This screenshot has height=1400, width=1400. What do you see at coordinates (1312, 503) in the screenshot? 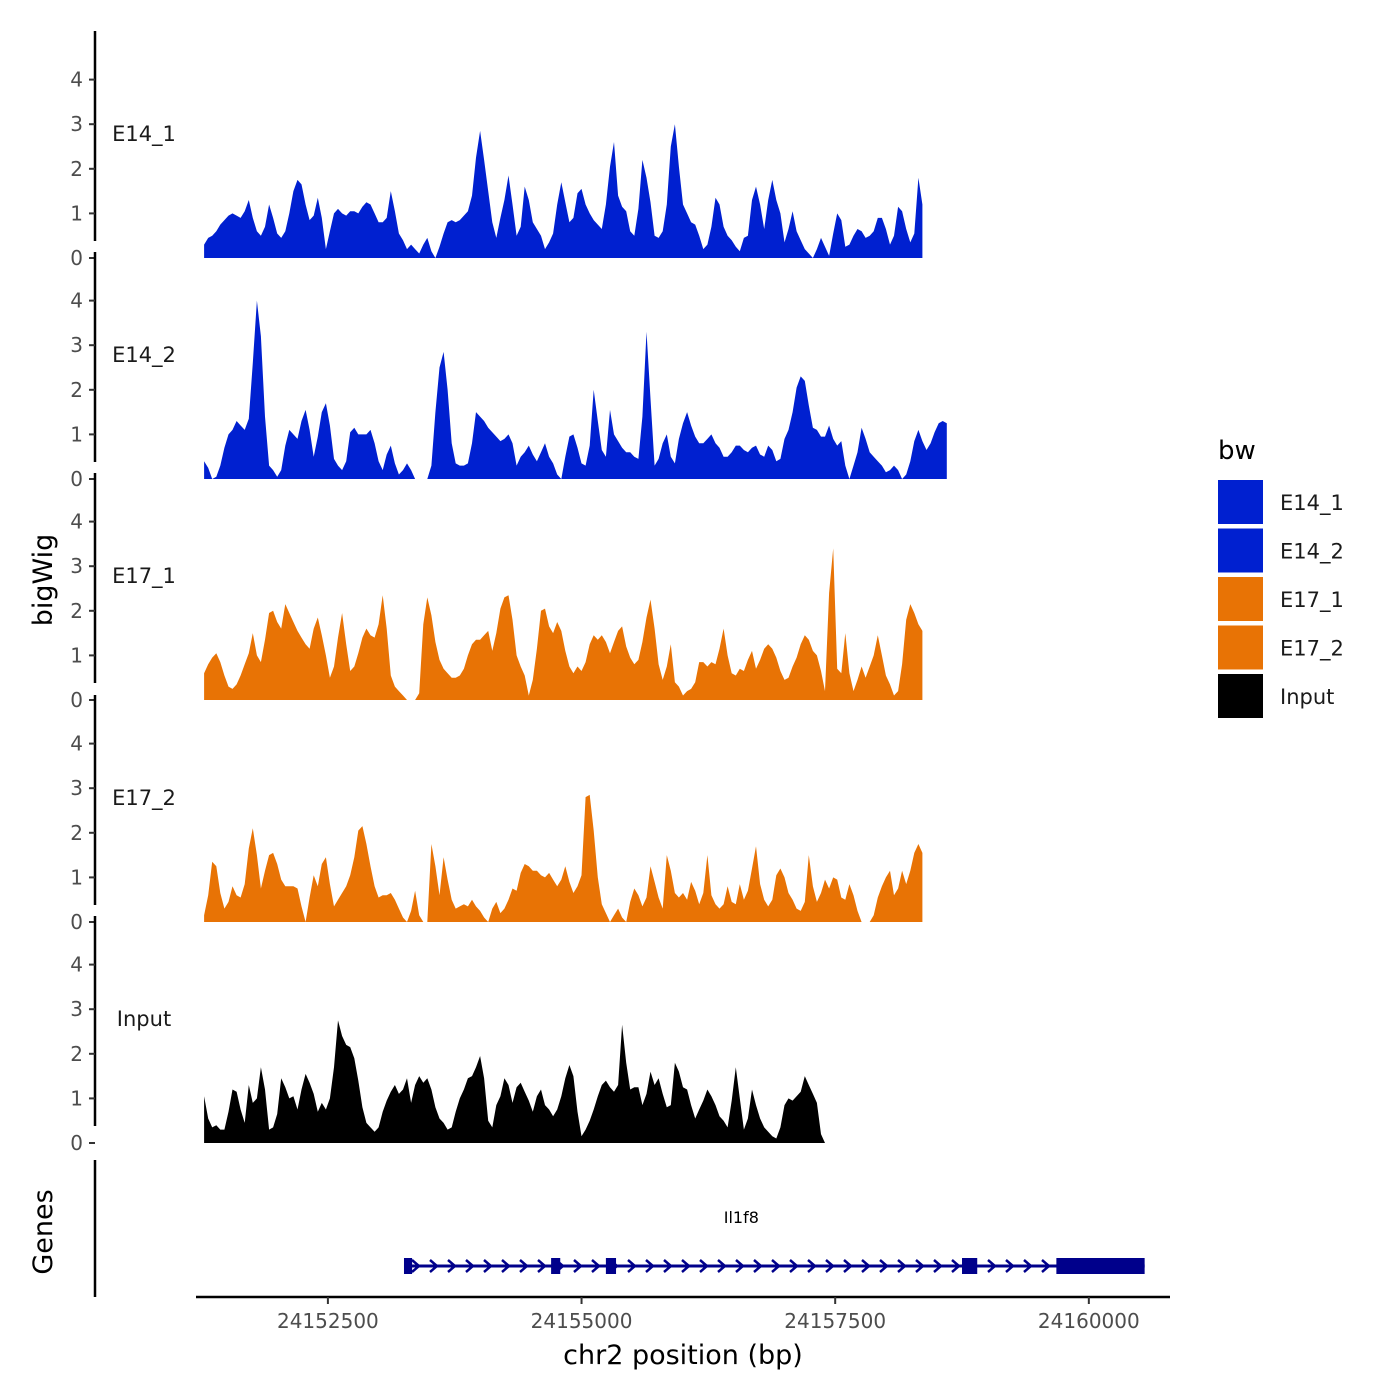
I see `legend-label: E14_1` at bounding box center [1312, 503].